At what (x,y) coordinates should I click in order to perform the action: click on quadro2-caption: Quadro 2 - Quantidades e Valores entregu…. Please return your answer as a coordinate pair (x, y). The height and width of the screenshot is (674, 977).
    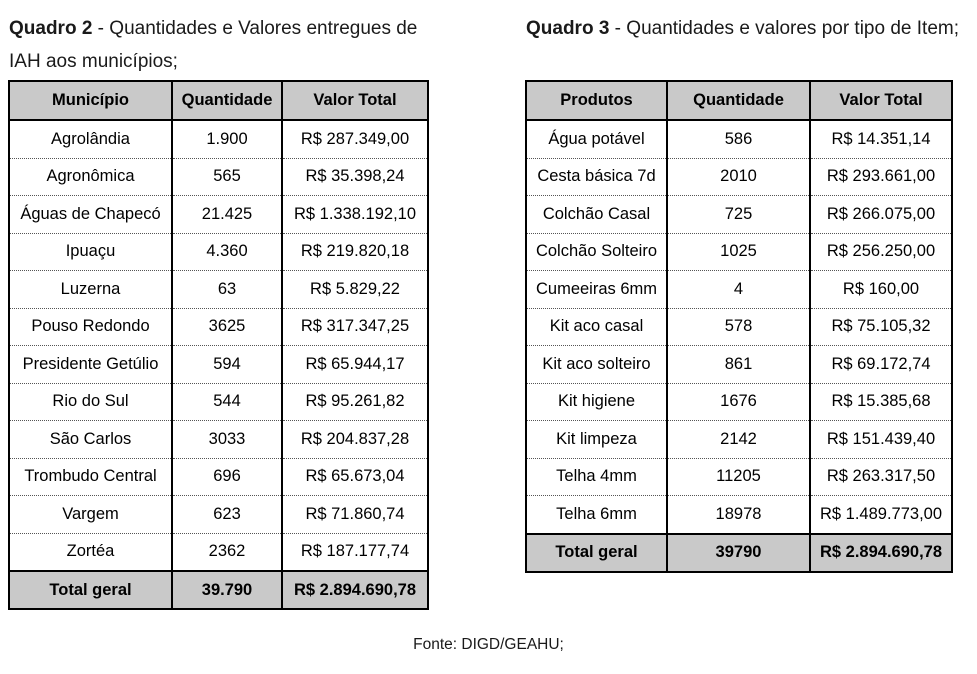
    Looking at the image, I should click on (229, 45).